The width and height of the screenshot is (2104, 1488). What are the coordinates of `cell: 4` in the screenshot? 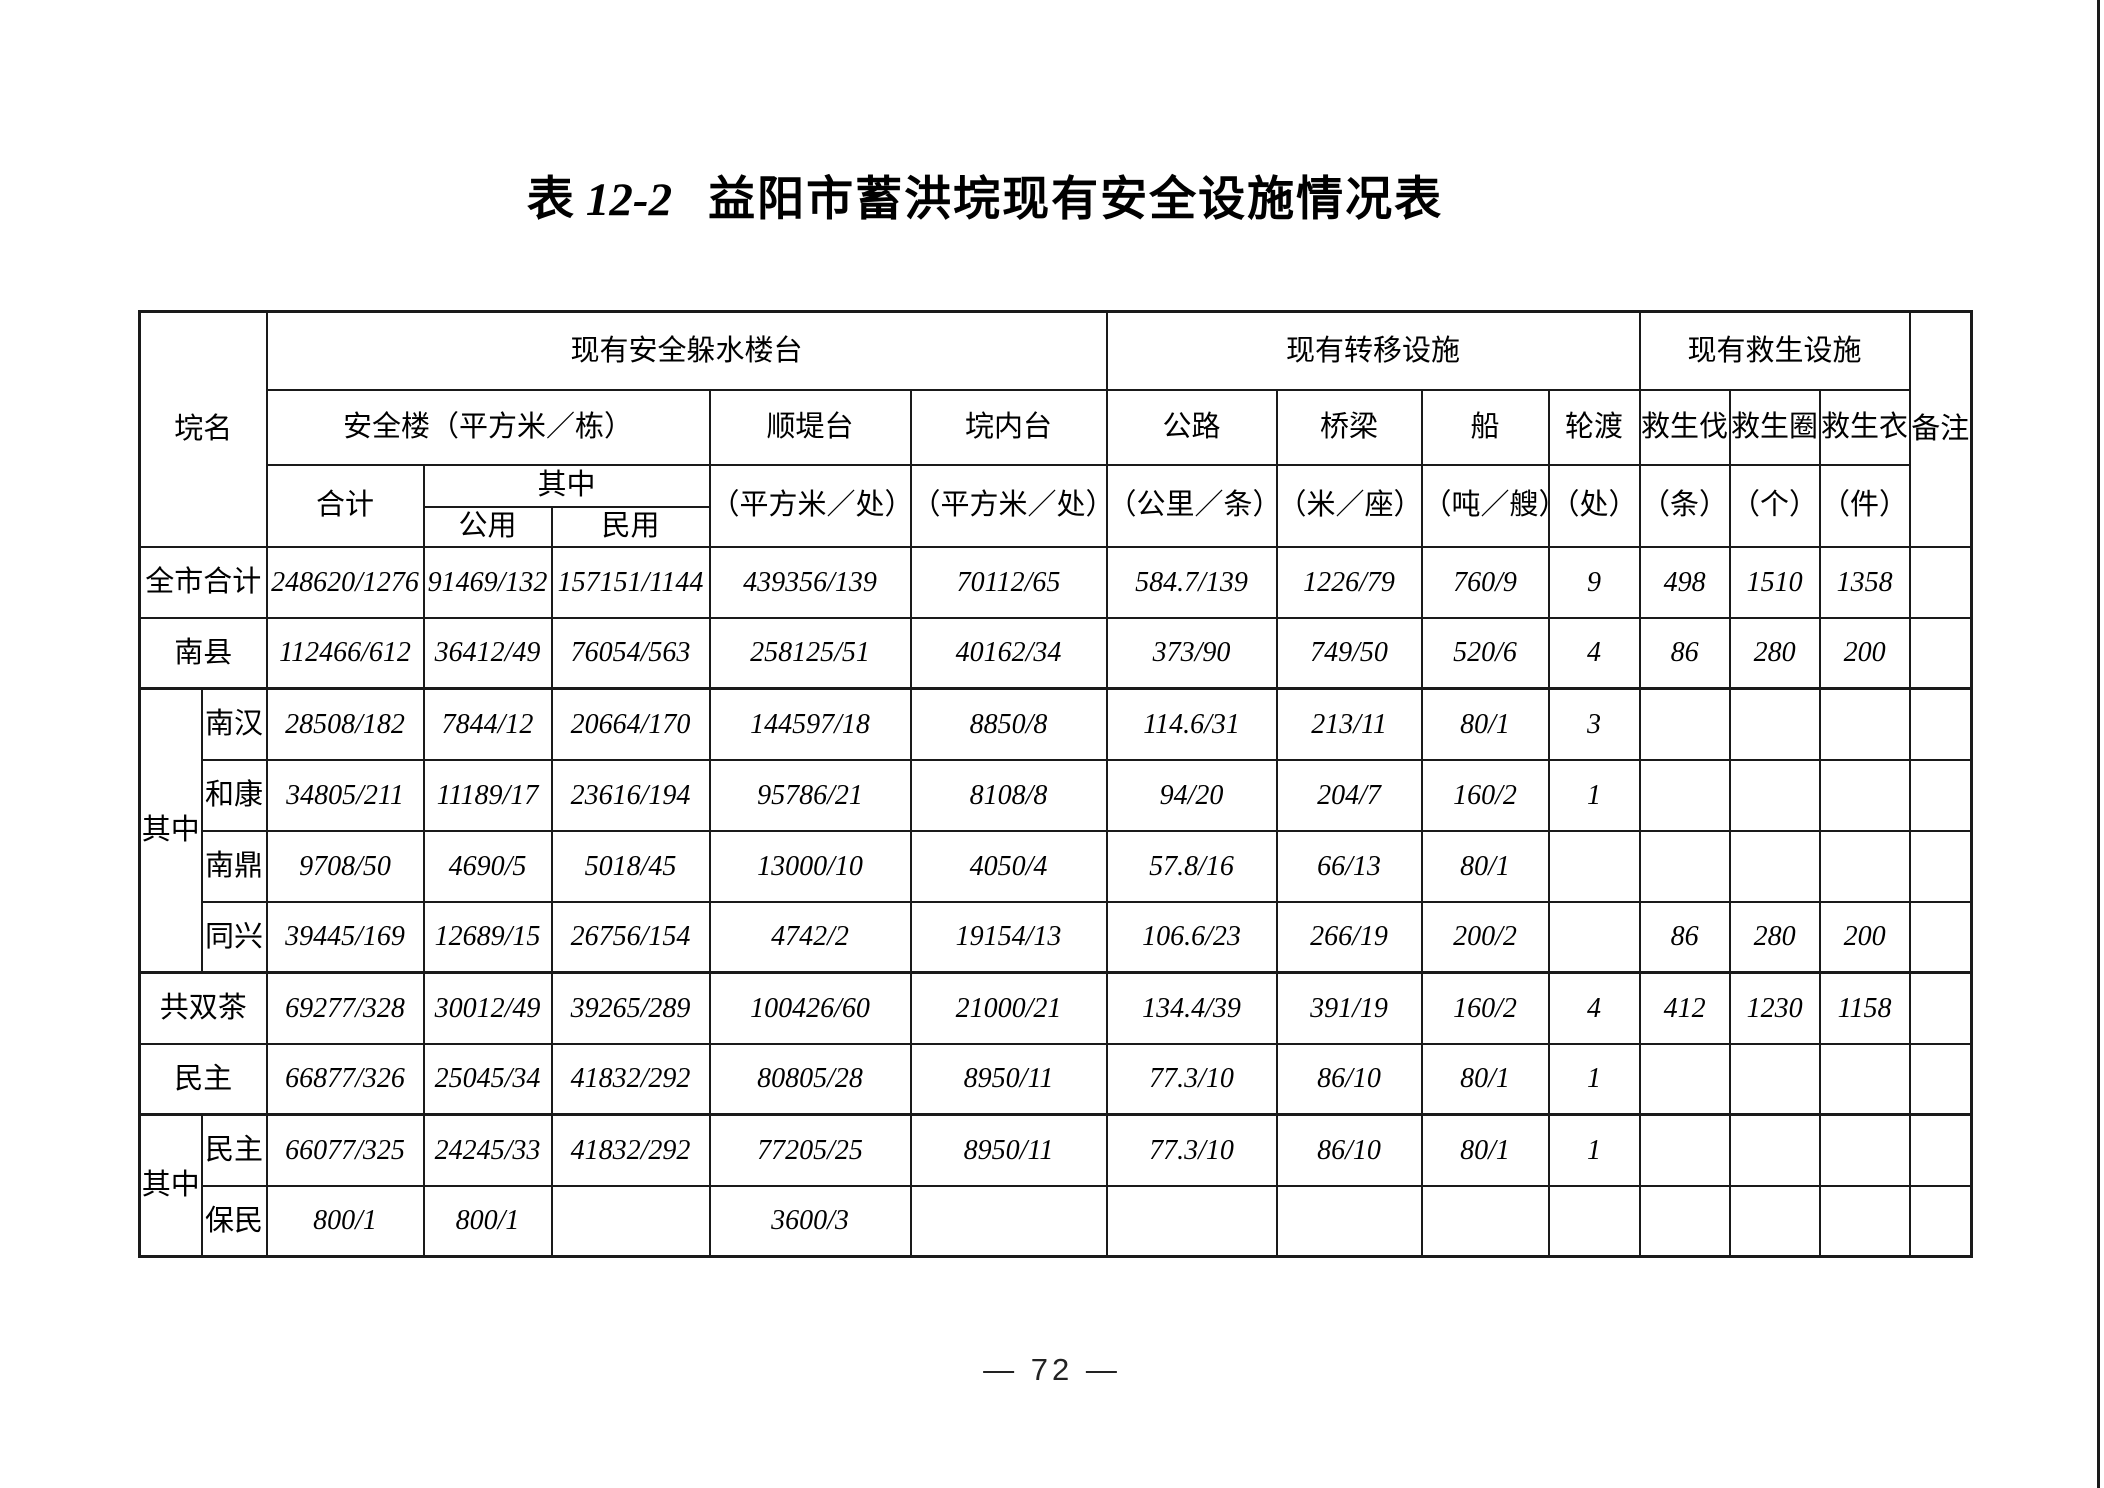 It's located at (1594, 1008).